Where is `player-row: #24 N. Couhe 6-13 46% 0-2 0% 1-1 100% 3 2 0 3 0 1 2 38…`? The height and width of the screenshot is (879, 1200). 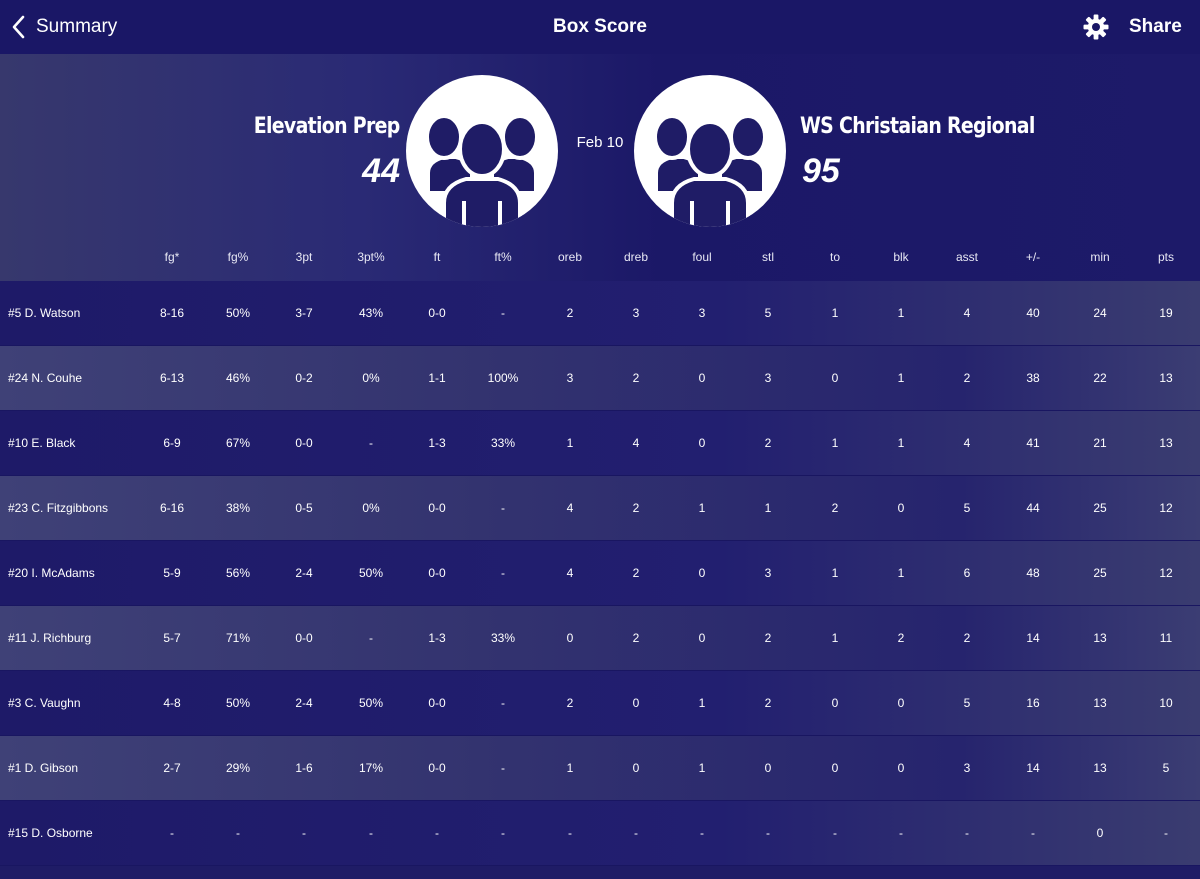
player-row: #24 N. Couhe 6-13 46% 0-2 0% 1-1 100% 3 2 0 3 0 1 2 38… is located at coordinates (600, 378).